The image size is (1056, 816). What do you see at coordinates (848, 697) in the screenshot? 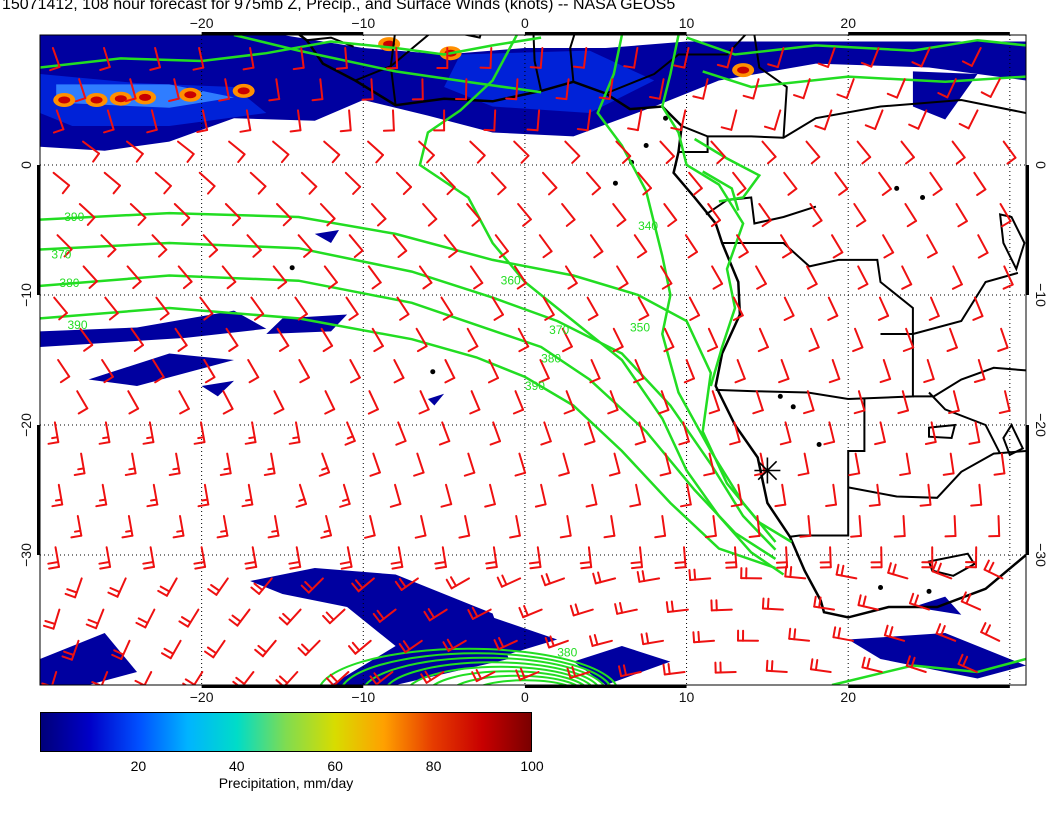
I see `lon-tick-label-bottom: 20` at bounding box center [848, 697].